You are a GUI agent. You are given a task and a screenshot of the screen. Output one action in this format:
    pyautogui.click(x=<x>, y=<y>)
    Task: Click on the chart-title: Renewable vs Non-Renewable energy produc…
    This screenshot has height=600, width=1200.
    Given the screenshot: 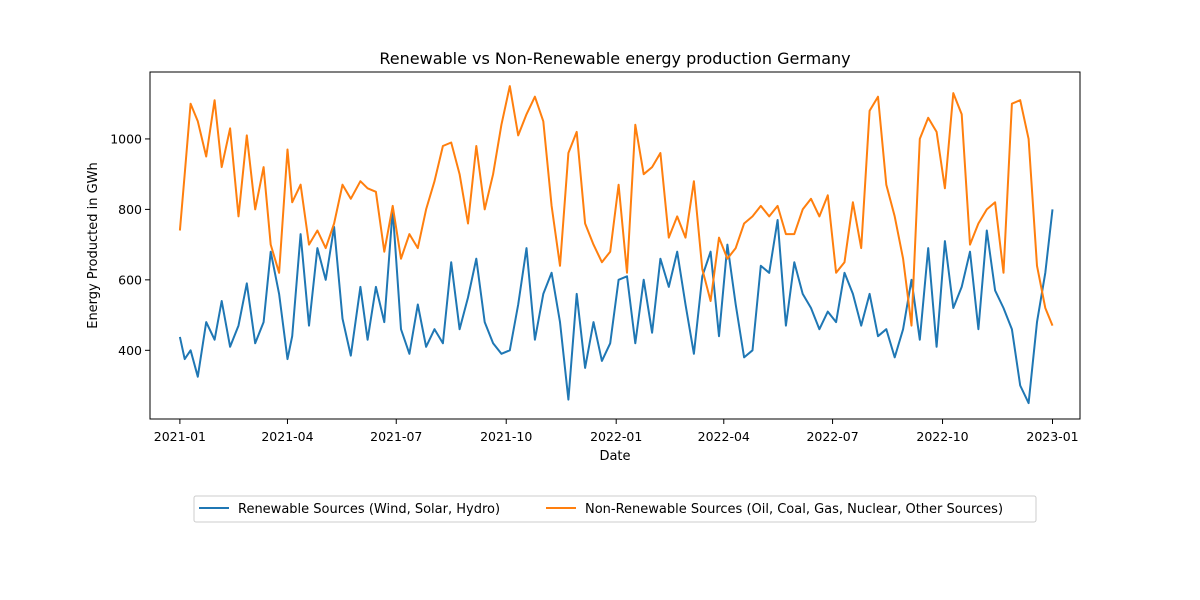 What is the action you would take?
    pyautogui.click(x=614, y=58)
    